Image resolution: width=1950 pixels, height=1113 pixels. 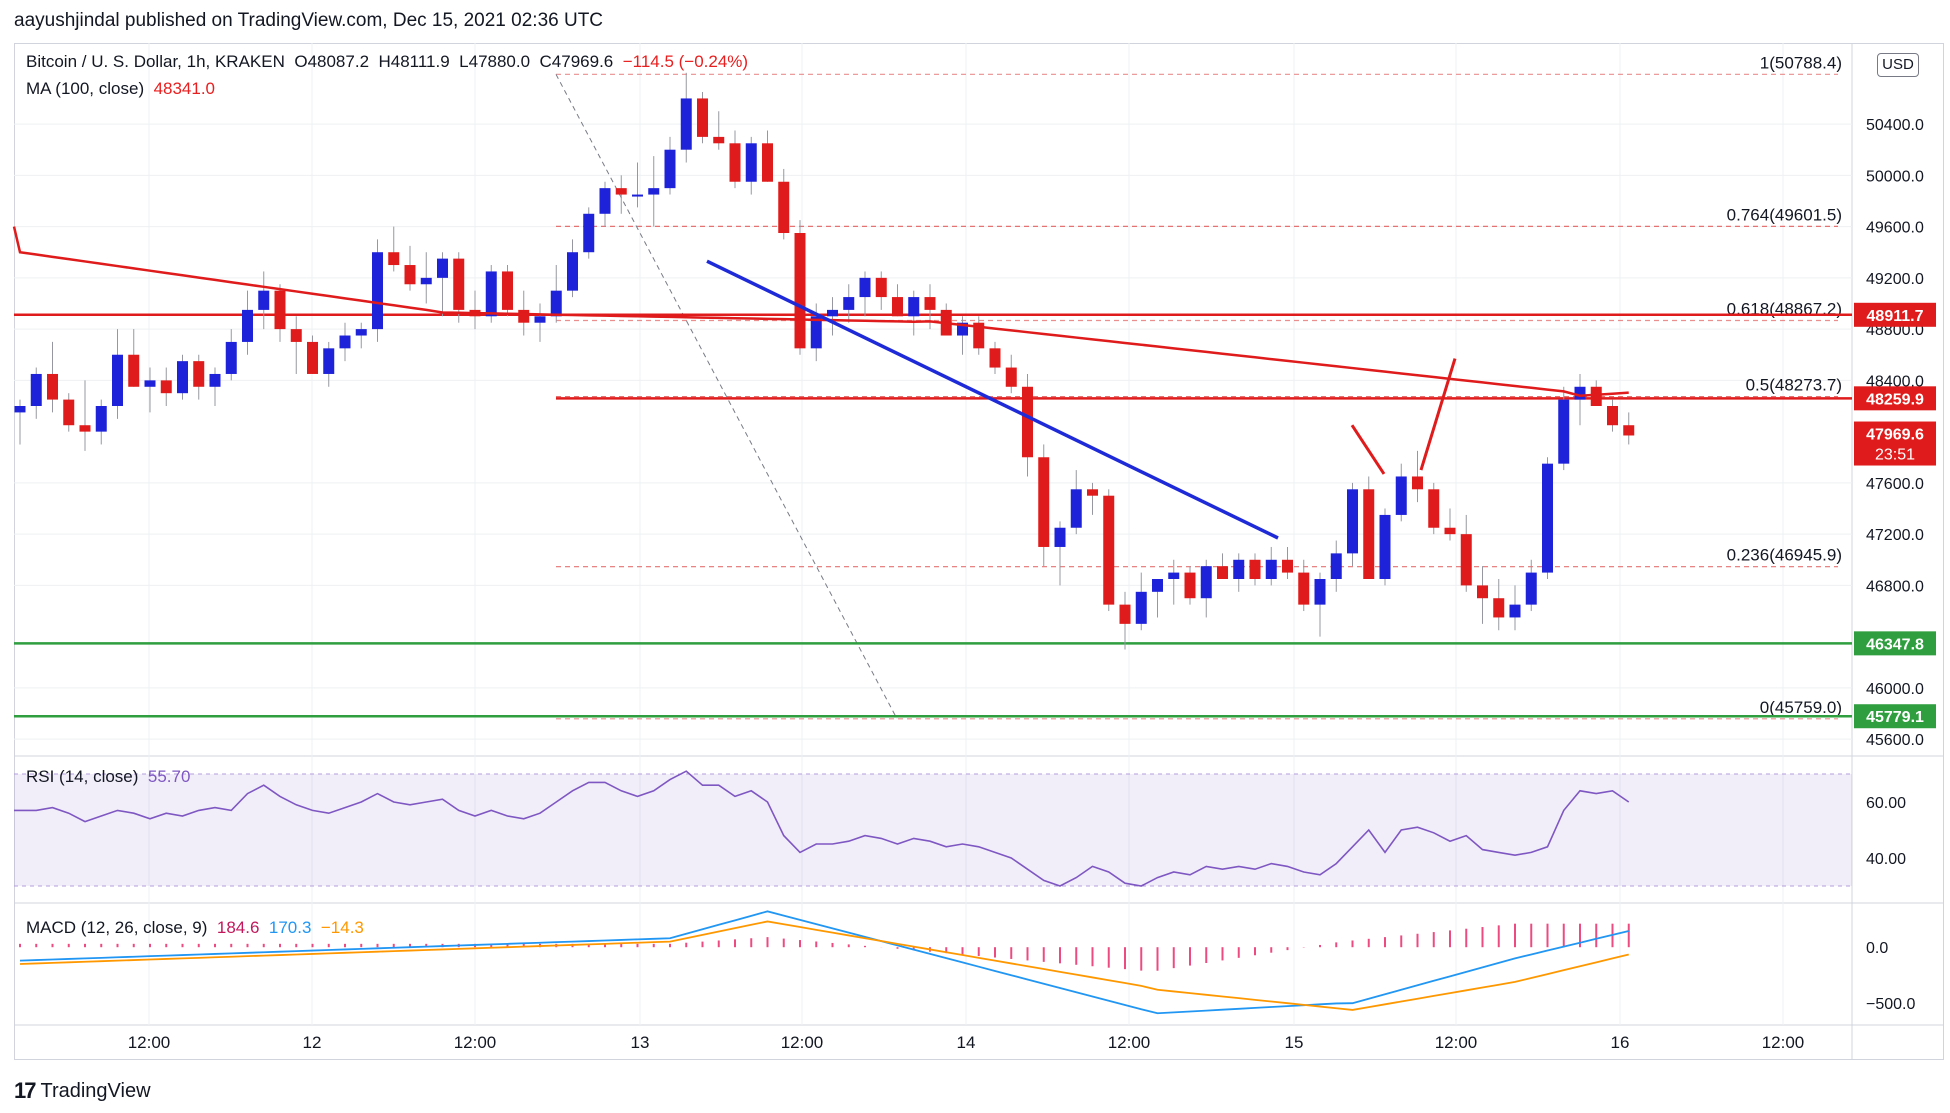 What do you see at coordinates (1895, 228) in the screenshot?
I see `price-tick-label: 49600.0` at bounding box center [1895, 228].